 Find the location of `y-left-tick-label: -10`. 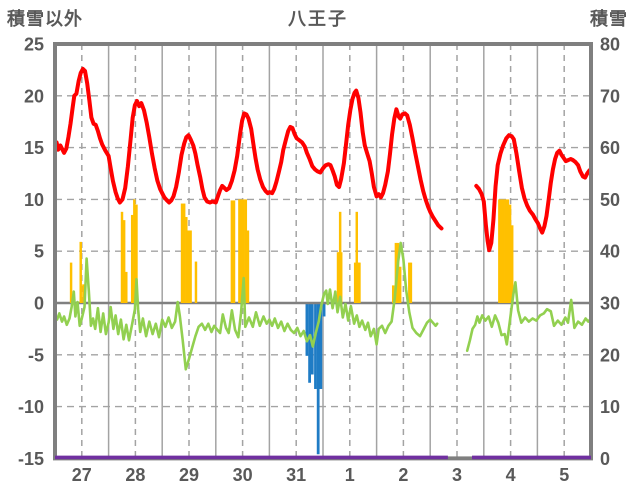

y-left-tick-label: -10 is located at coordinates (31, 407).